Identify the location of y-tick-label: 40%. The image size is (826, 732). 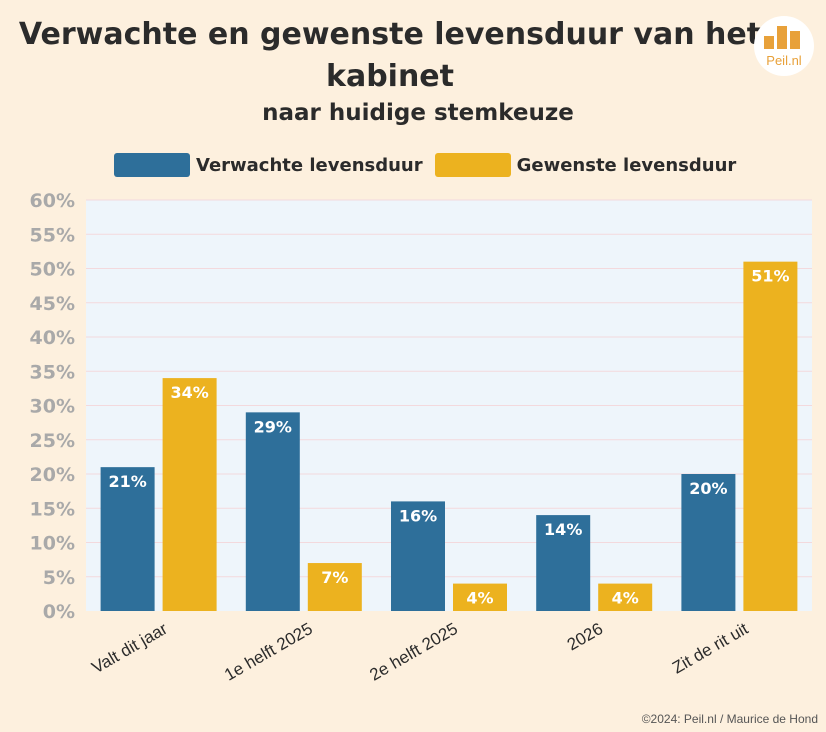
(52, 338).